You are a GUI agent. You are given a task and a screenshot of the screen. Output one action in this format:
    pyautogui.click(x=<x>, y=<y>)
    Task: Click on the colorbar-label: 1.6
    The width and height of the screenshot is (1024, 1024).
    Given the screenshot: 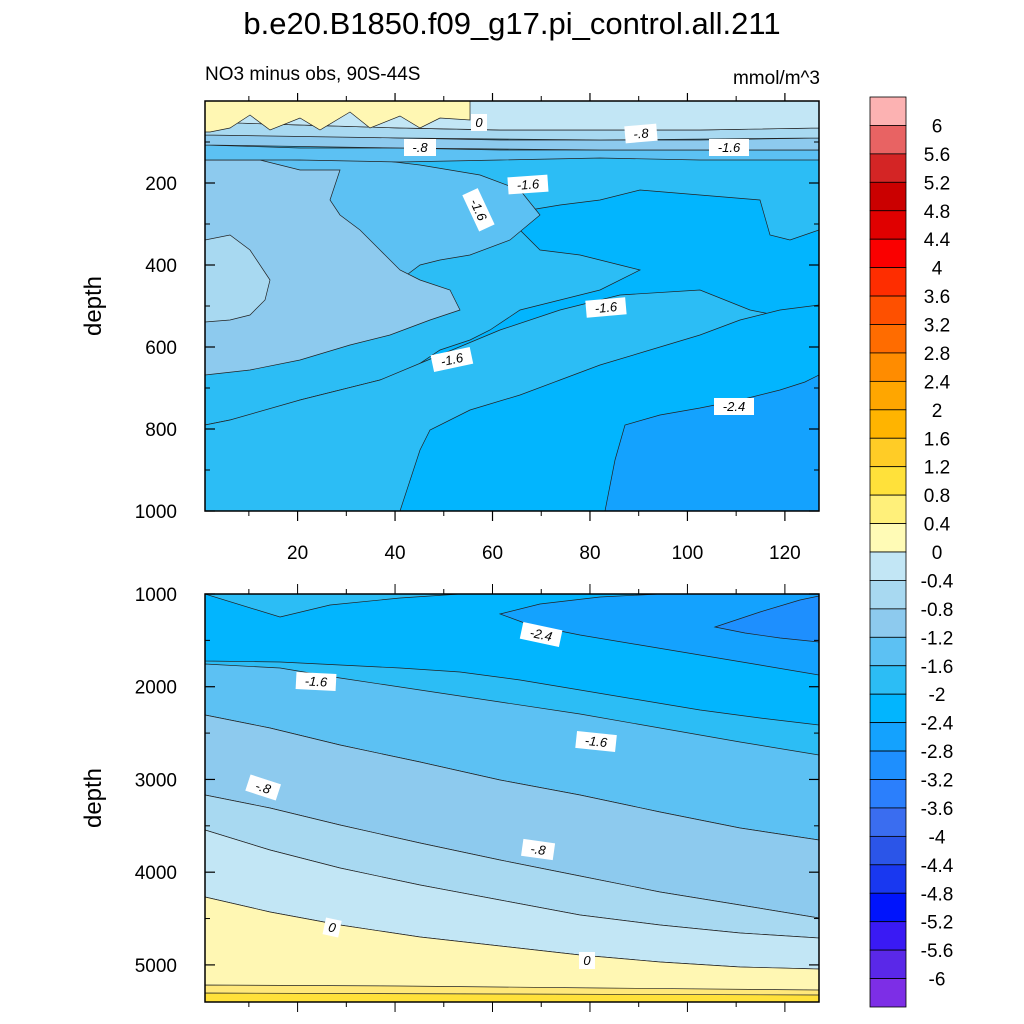 What is the action you would take?
    pyautogui.click(x=937, y=439)
    